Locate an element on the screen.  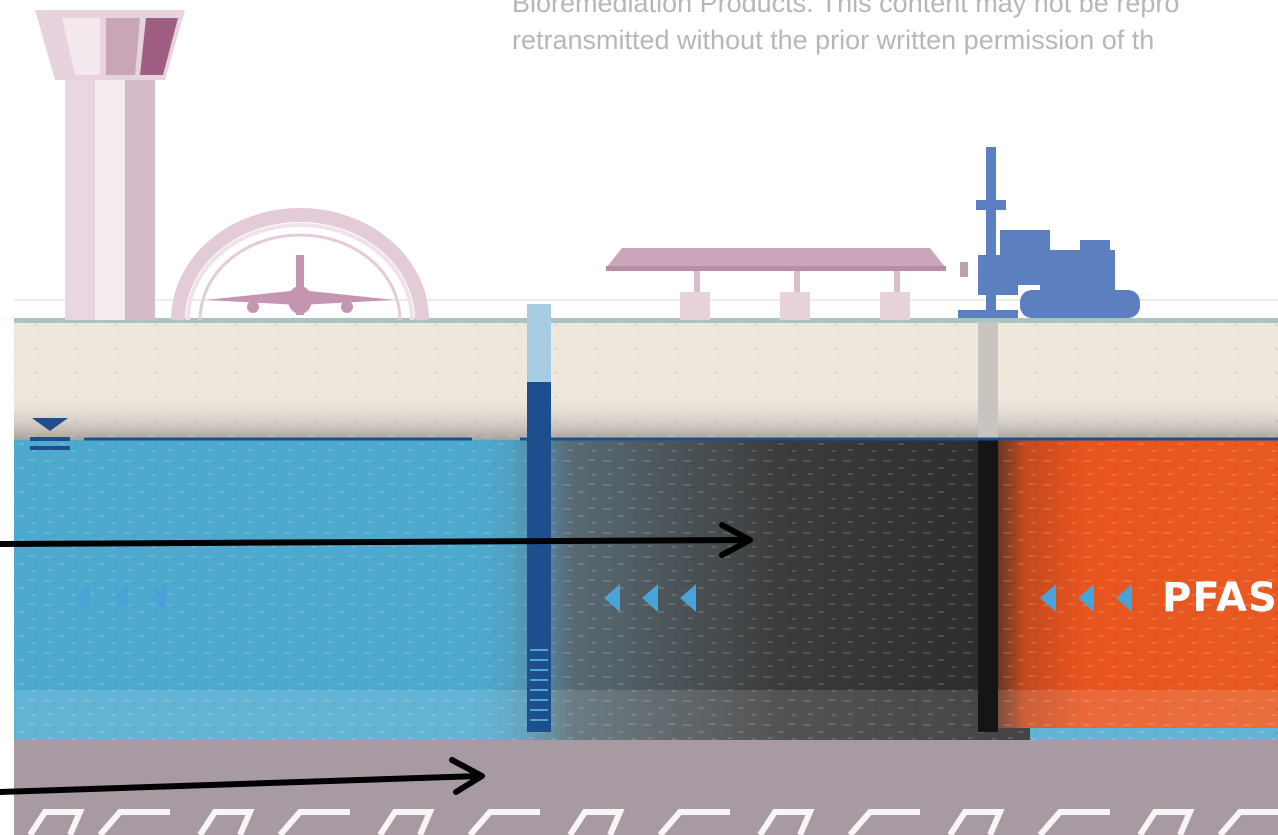
drilling-rig is located at coordinates (1049, 232).